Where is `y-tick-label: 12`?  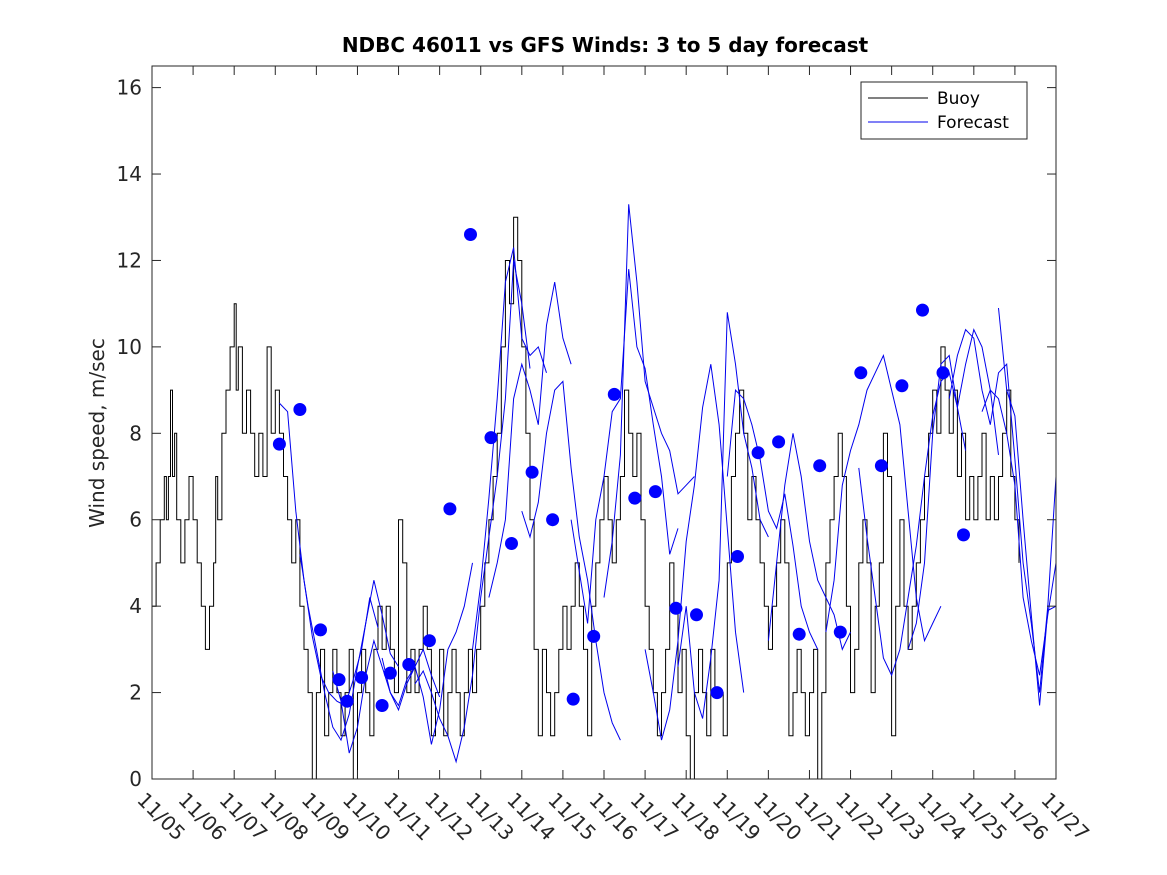
y-tick-label: 12 is located at coordinates (129, 260).